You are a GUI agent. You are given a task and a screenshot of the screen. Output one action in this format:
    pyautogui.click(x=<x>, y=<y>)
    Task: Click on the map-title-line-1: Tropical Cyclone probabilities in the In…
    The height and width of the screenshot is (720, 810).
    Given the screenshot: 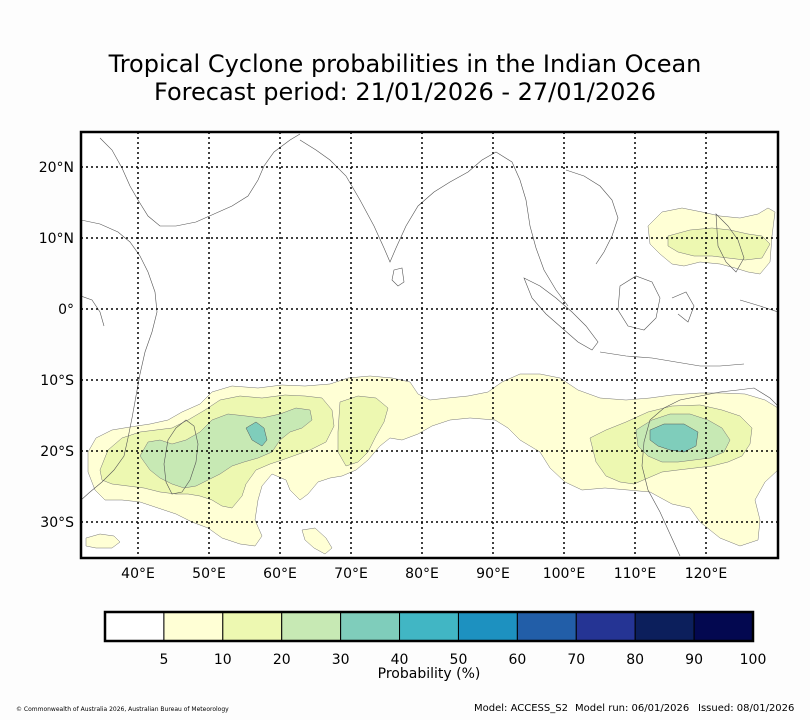 What is the action you would take?
    pyautogui.click(x=405, y=64)
    